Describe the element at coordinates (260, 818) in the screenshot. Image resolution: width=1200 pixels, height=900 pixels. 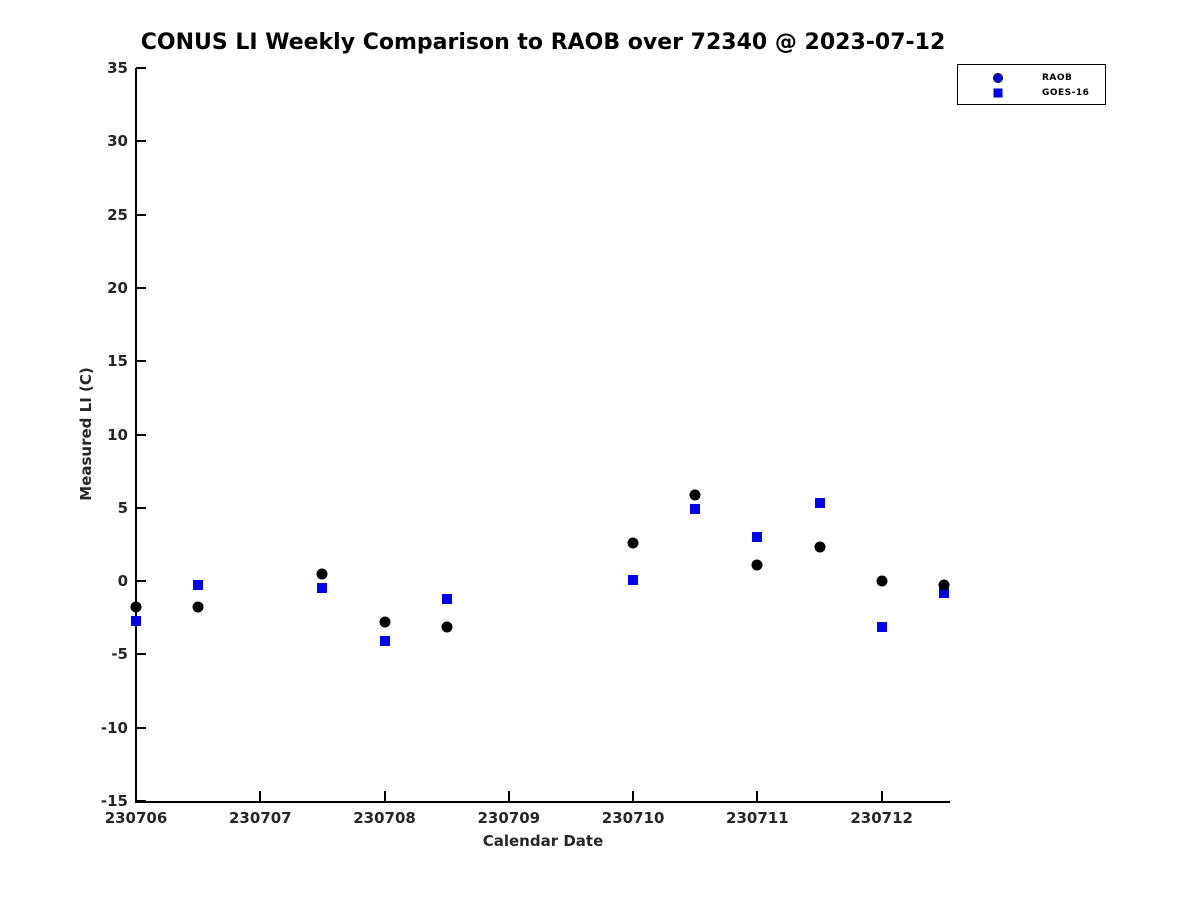
I see `x-tick-label: 230707` at that location.